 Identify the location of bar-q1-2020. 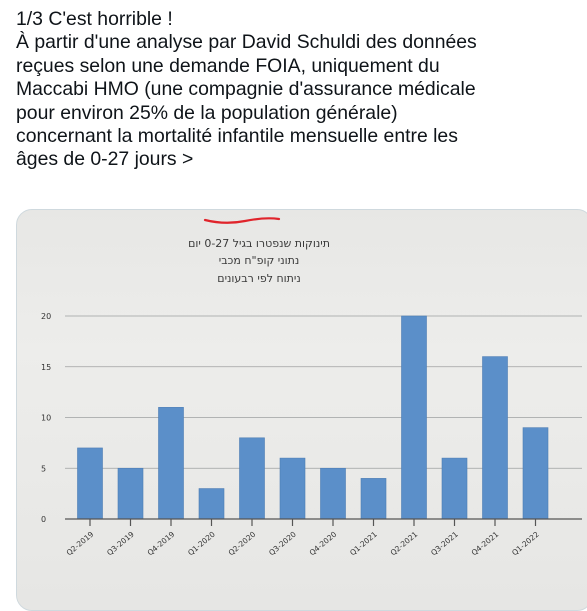
(211, 504).